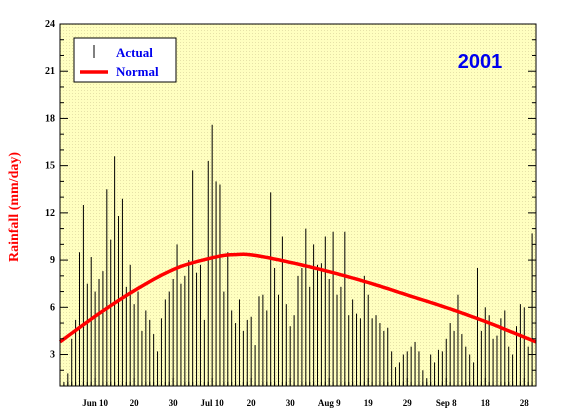  What do you see at coordinates (525, 403) in the screenshot?
I see `x-tick-label: 28` at bounding box center [525, 403].